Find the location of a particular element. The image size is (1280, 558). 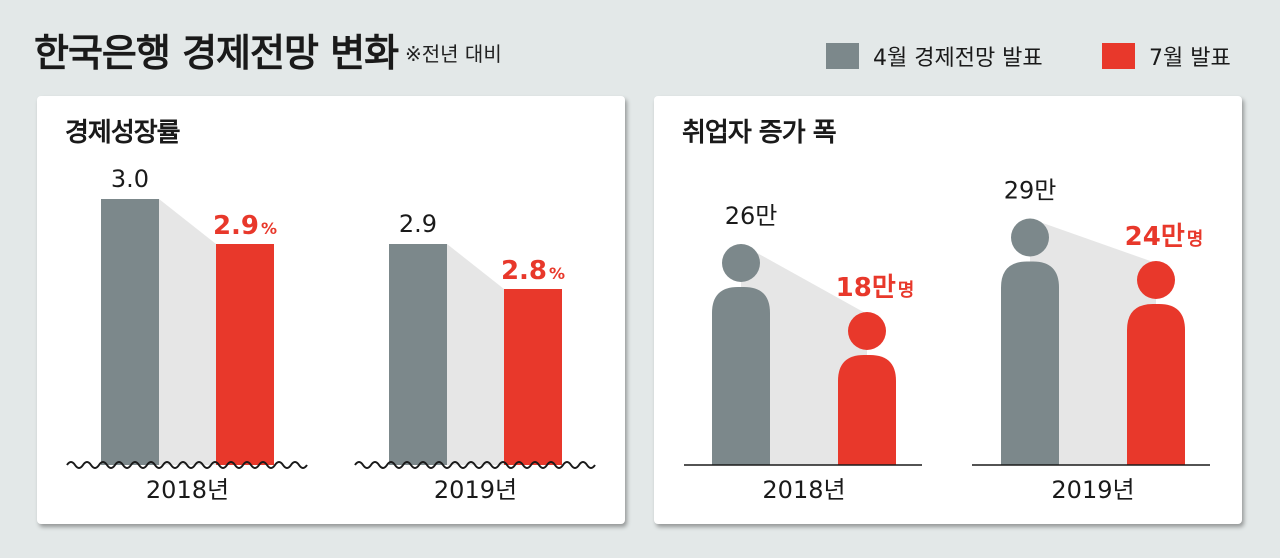

category-label-emp-1: 2019년 is located at coordinates (1092, 490).